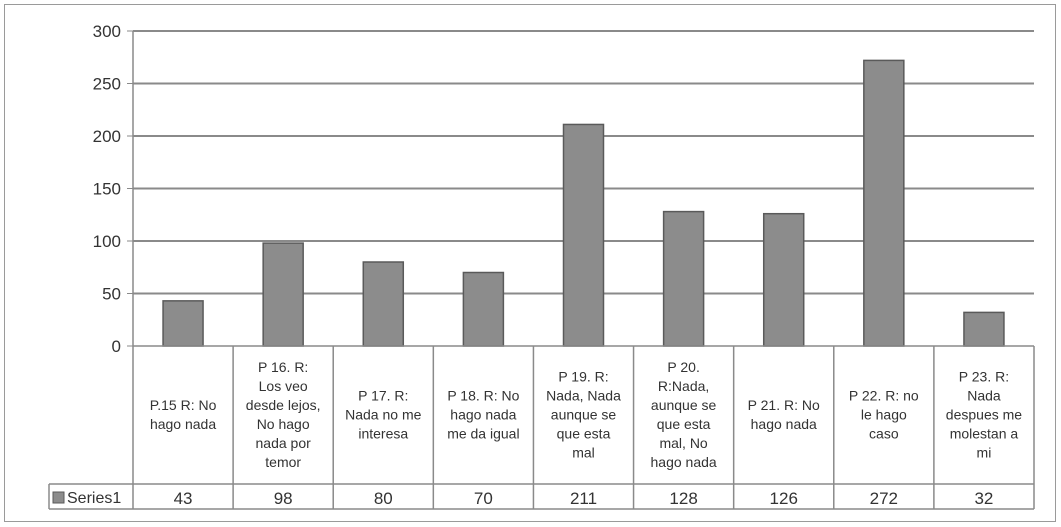 Image resolution: width=1061 pixels, height=527 pixels. I want to click on data-value-label: 98, so click(283, 498).